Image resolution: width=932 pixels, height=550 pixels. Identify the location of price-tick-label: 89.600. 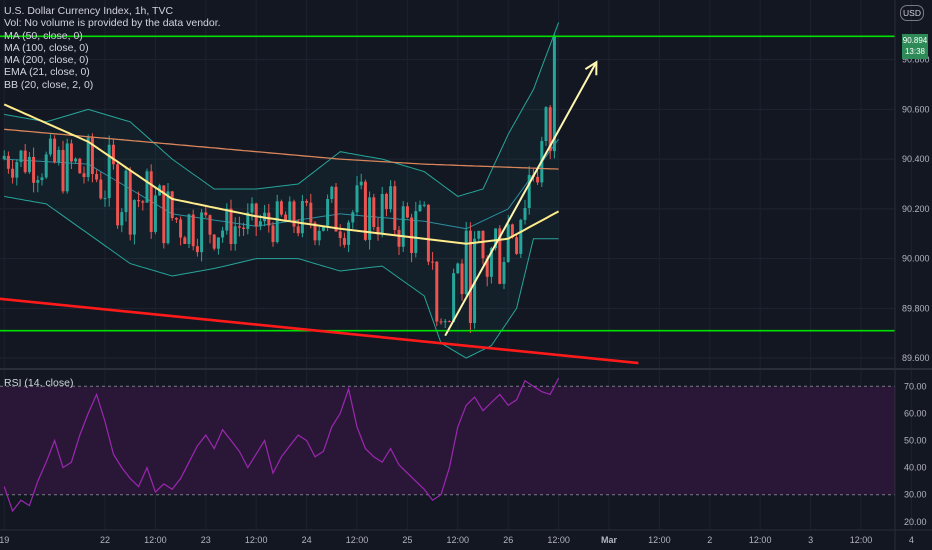
(916, 358).